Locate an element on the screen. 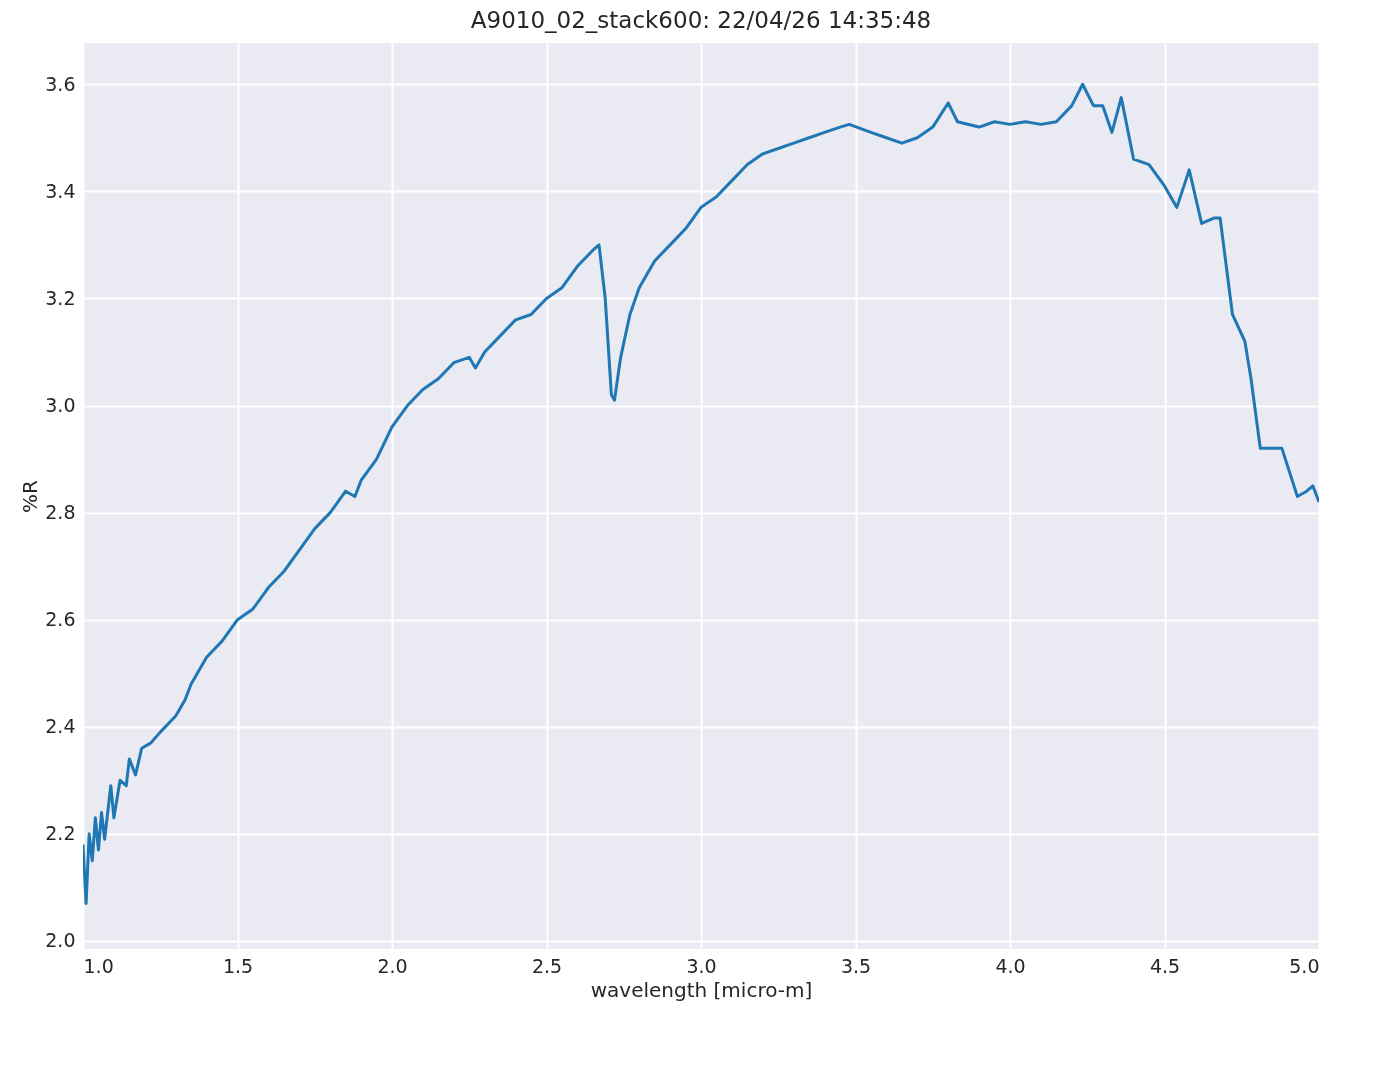  y-tick-label: 3.2 is located at coordinates (60, 297).